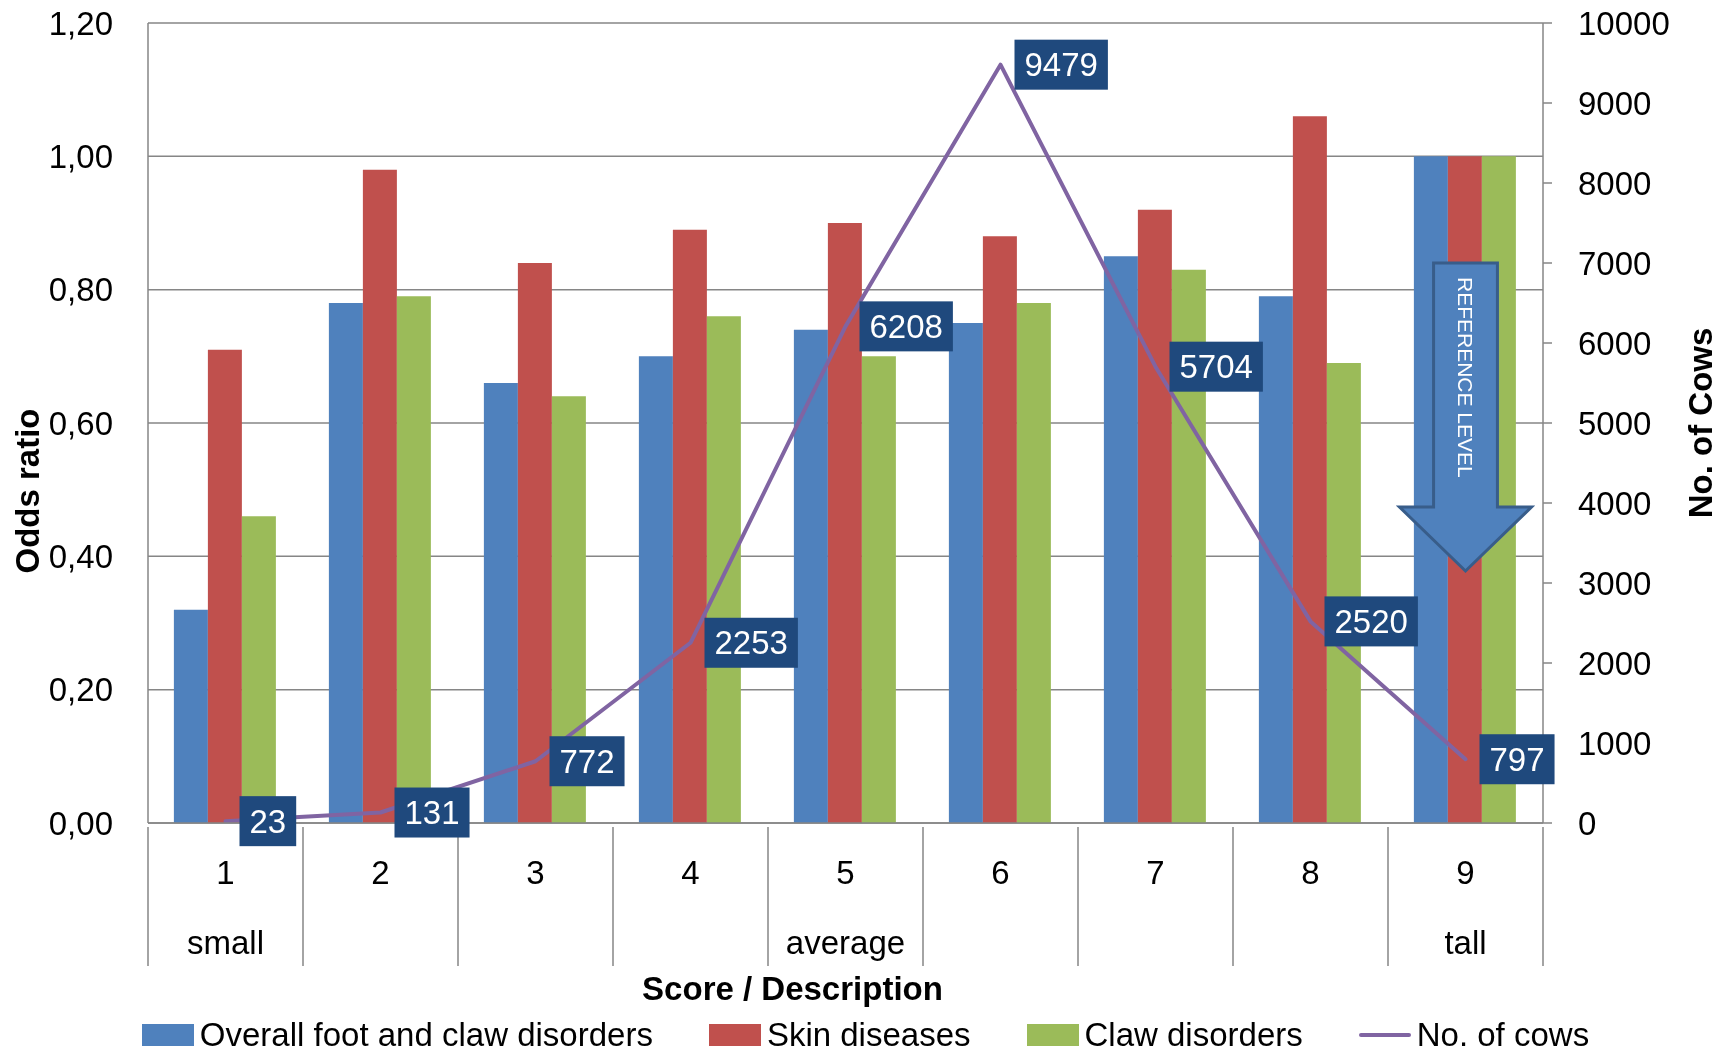 The image size is (1731, 1055). Describe the element at coordinates (1615, 263) in the screenshot. I see `y2-tick-label: 7000` at that location.